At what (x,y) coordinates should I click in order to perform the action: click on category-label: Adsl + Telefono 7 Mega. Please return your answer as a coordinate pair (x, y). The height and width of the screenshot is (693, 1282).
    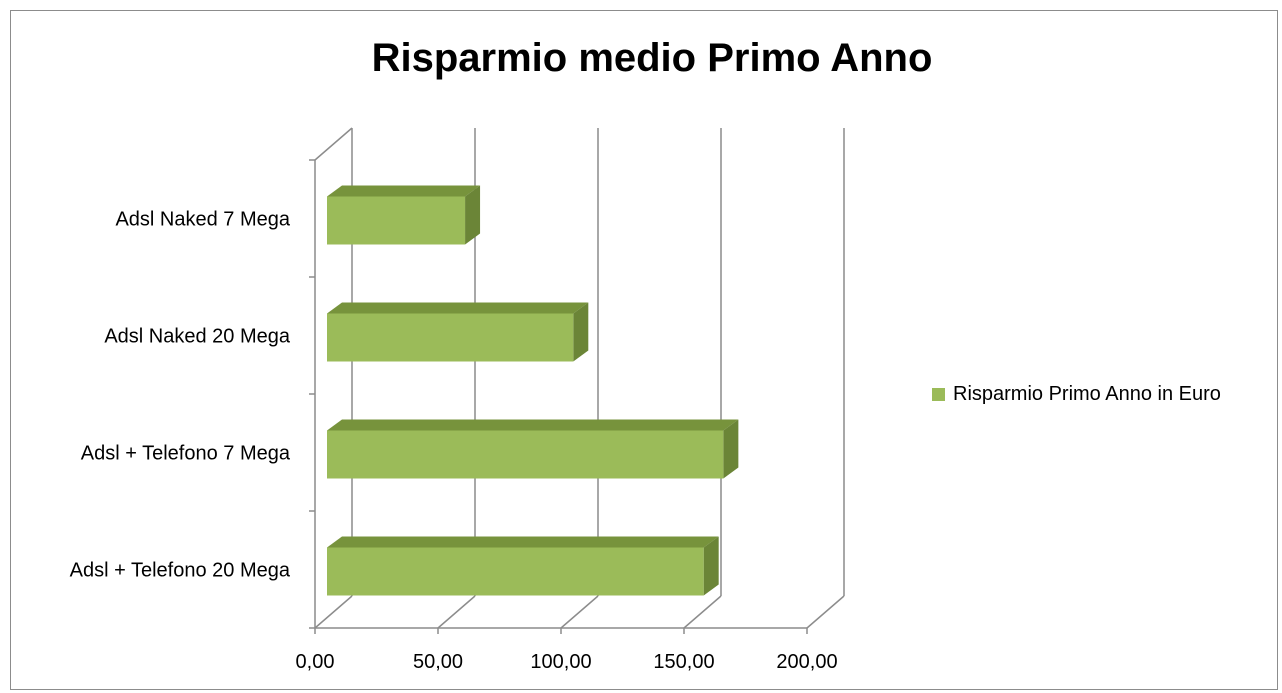
    Looking at the image, I should click on (186, 454).